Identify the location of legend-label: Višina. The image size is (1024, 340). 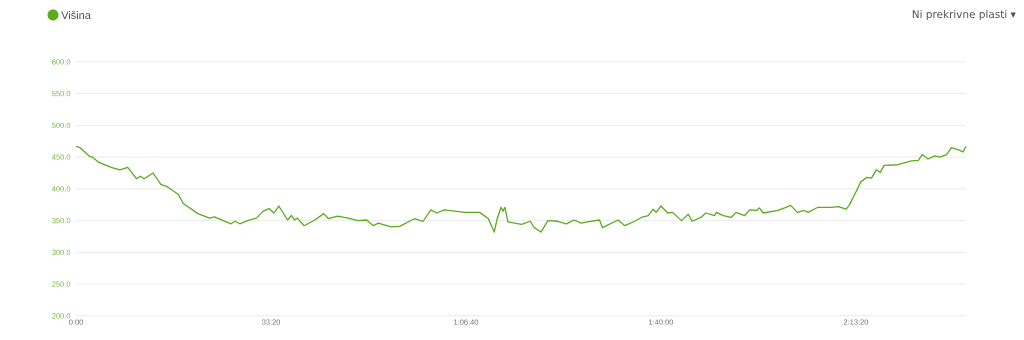
(76, 15).